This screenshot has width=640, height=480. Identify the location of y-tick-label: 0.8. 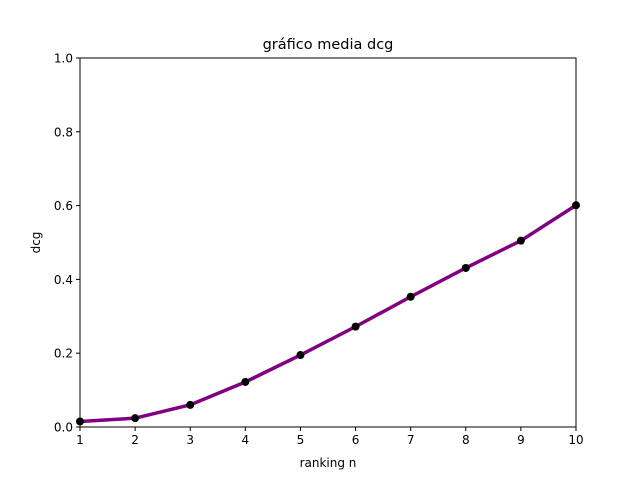
(63, 132).